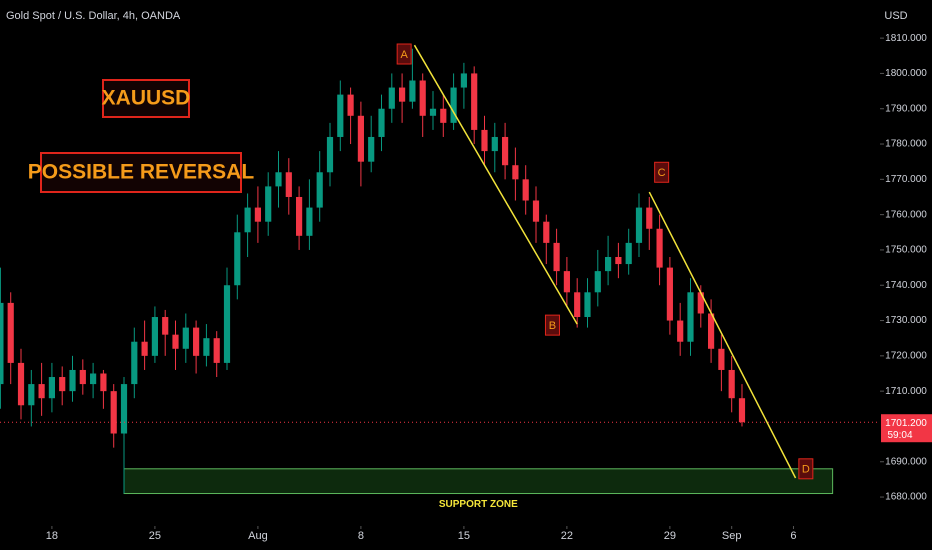 Image resolution: width=932 pixels, height=550 pixels. I want to click on y-tick-label: 1730.000, so click(906, 320).